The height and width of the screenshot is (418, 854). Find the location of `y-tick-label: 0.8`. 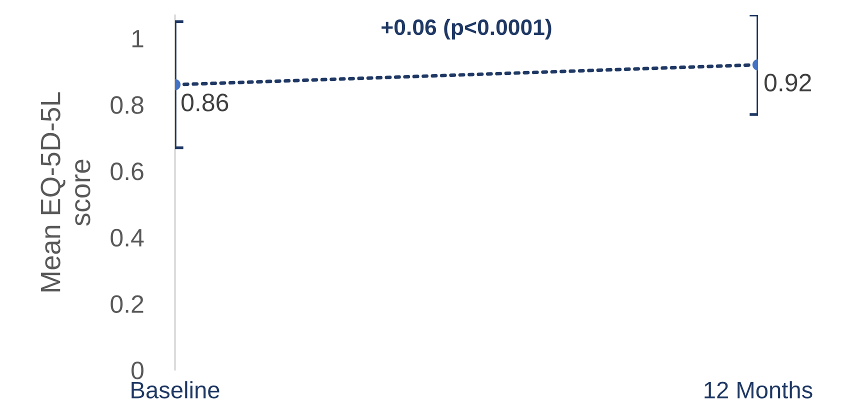

y-tick-label: 0.8 is located at coordinates (127, 105).